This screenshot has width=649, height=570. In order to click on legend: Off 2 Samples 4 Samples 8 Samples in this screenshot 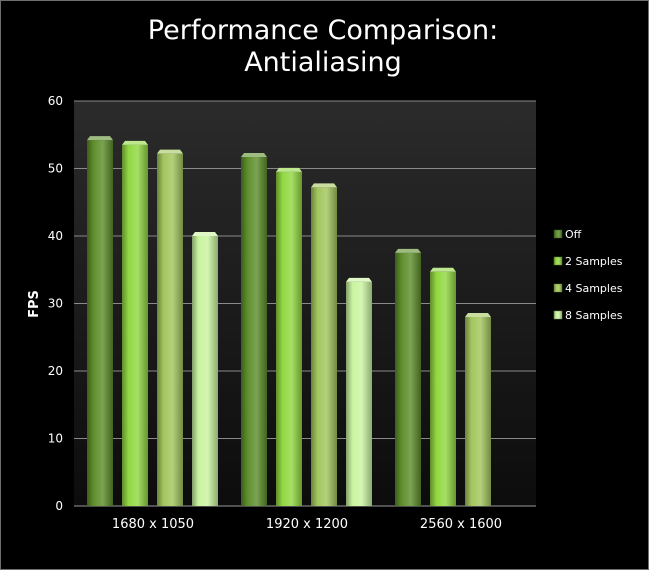, I will do `click(588, 275)`.